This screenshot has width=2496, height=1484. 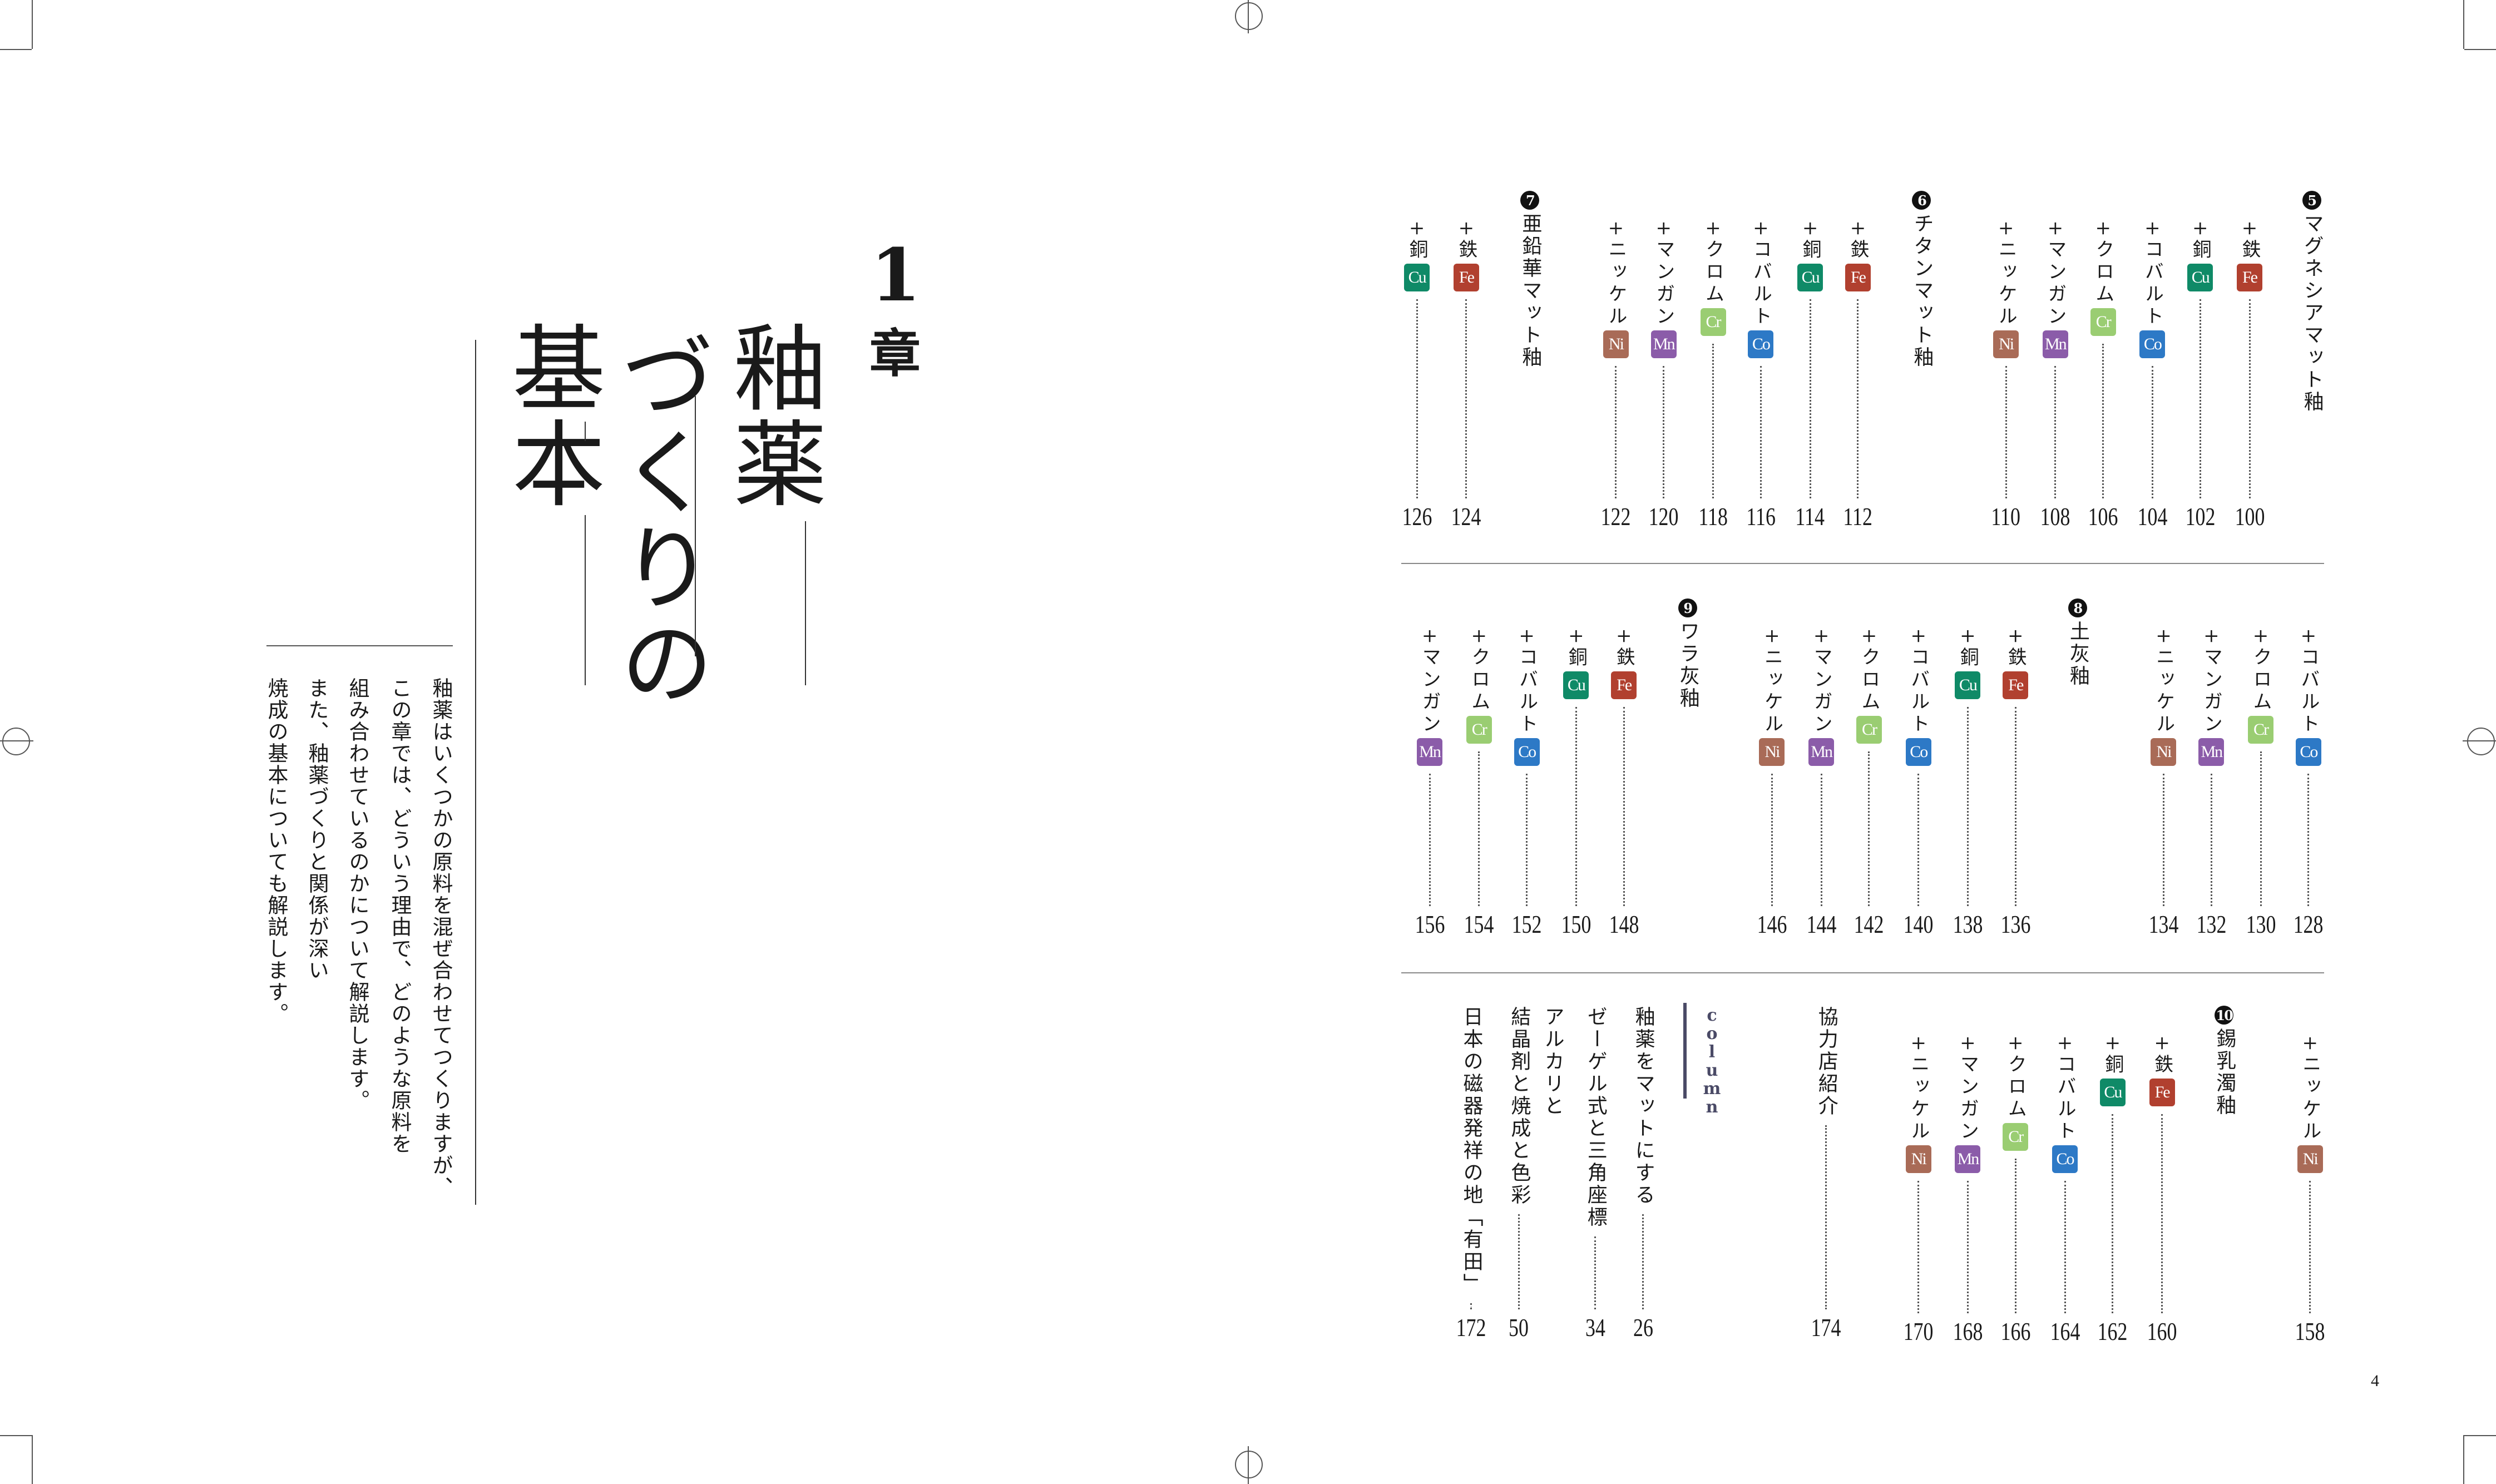 I want to click on intro-line: また、釉薬づくりと関係が深い, so click(x=317, y=829).